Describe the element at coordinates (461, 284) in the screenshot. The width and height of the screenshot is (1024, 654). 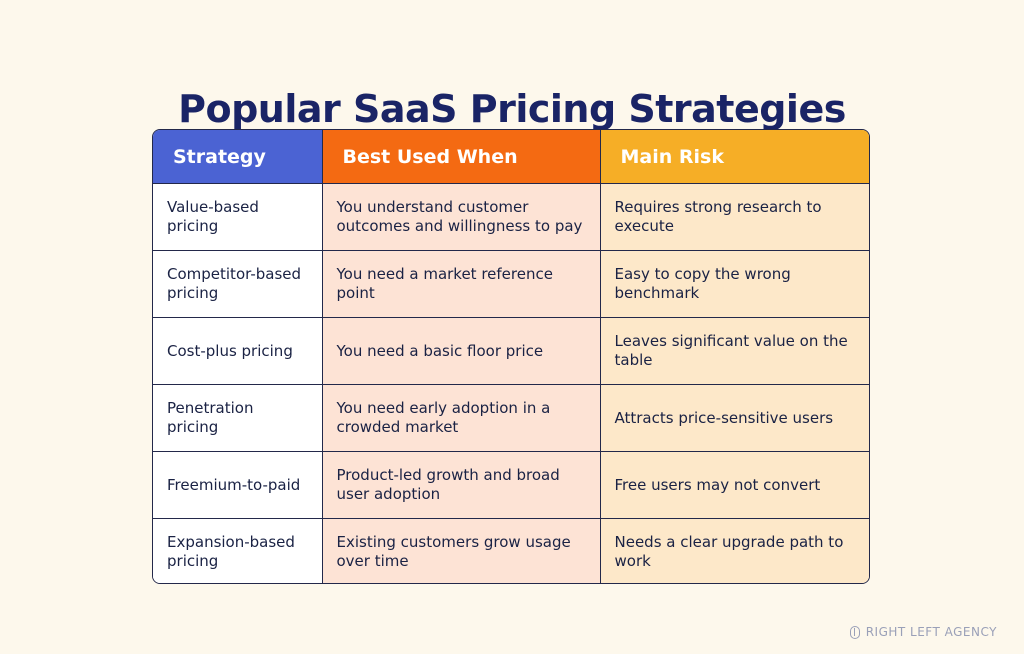
I see `best-used-when-cell: You need a market reference point` at that location.